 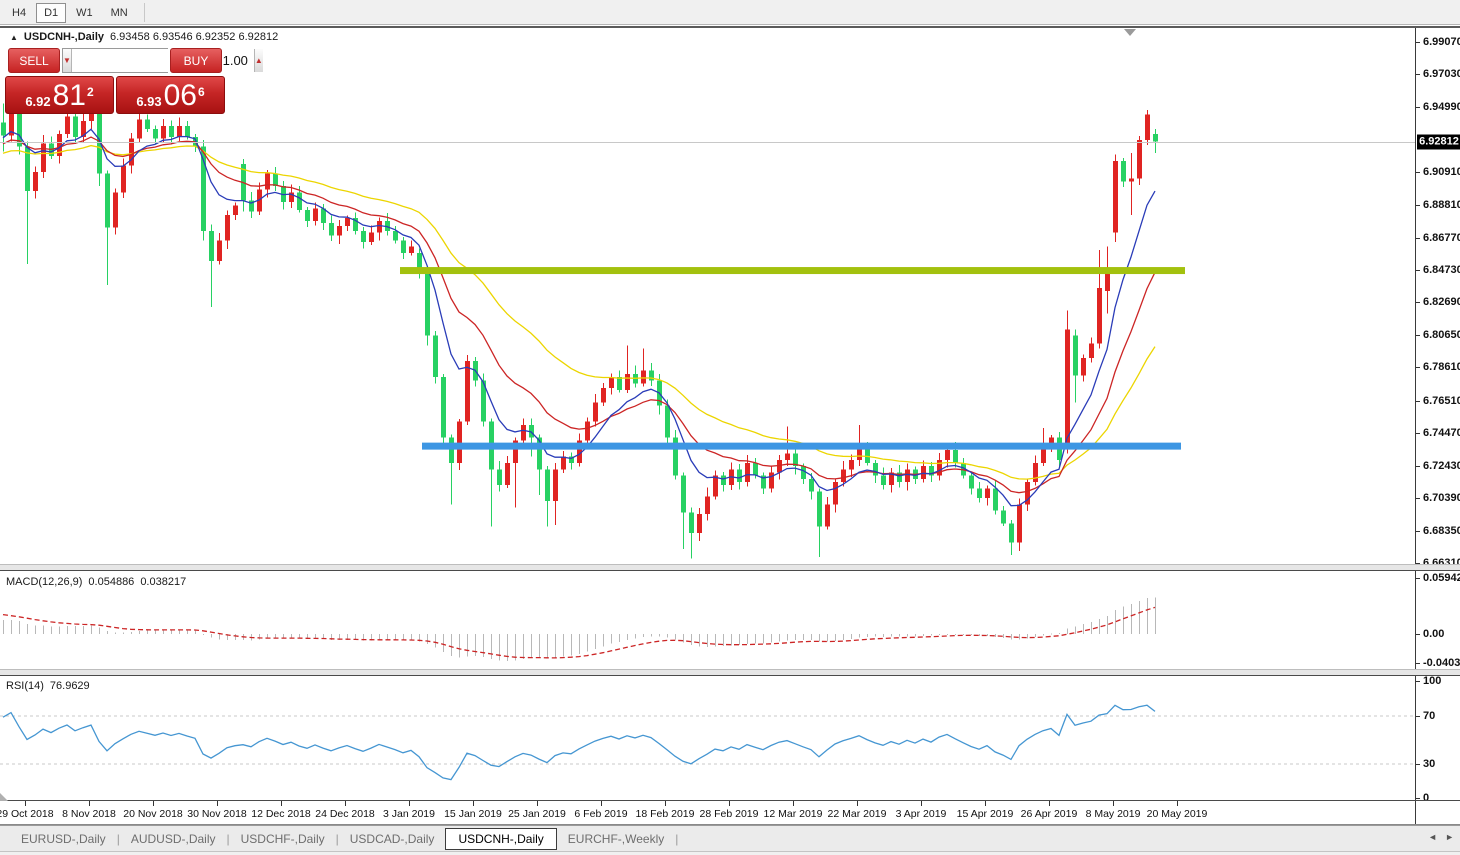 What do you see at coordinates (473, 814) in the screenshot?
I see `date-label: 15 Jan 2019` at bounding box center [473, 814].